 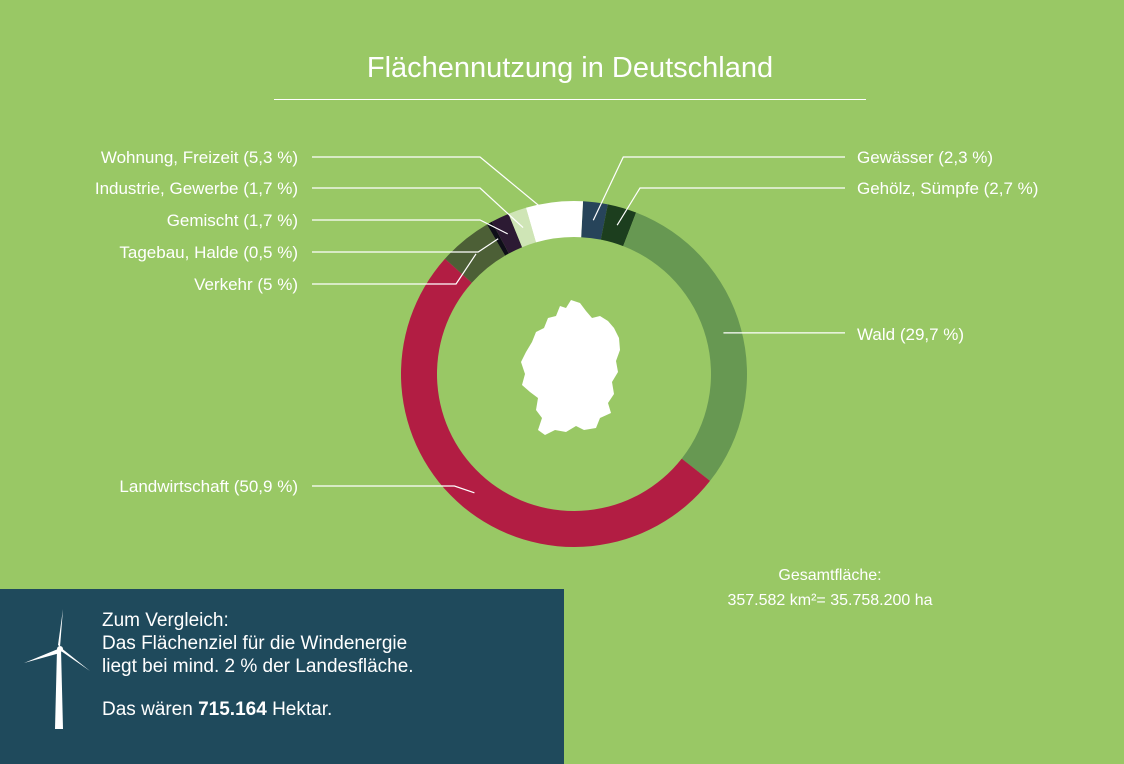 I want to click on leader-gemischt, so click(x=410, y=227).